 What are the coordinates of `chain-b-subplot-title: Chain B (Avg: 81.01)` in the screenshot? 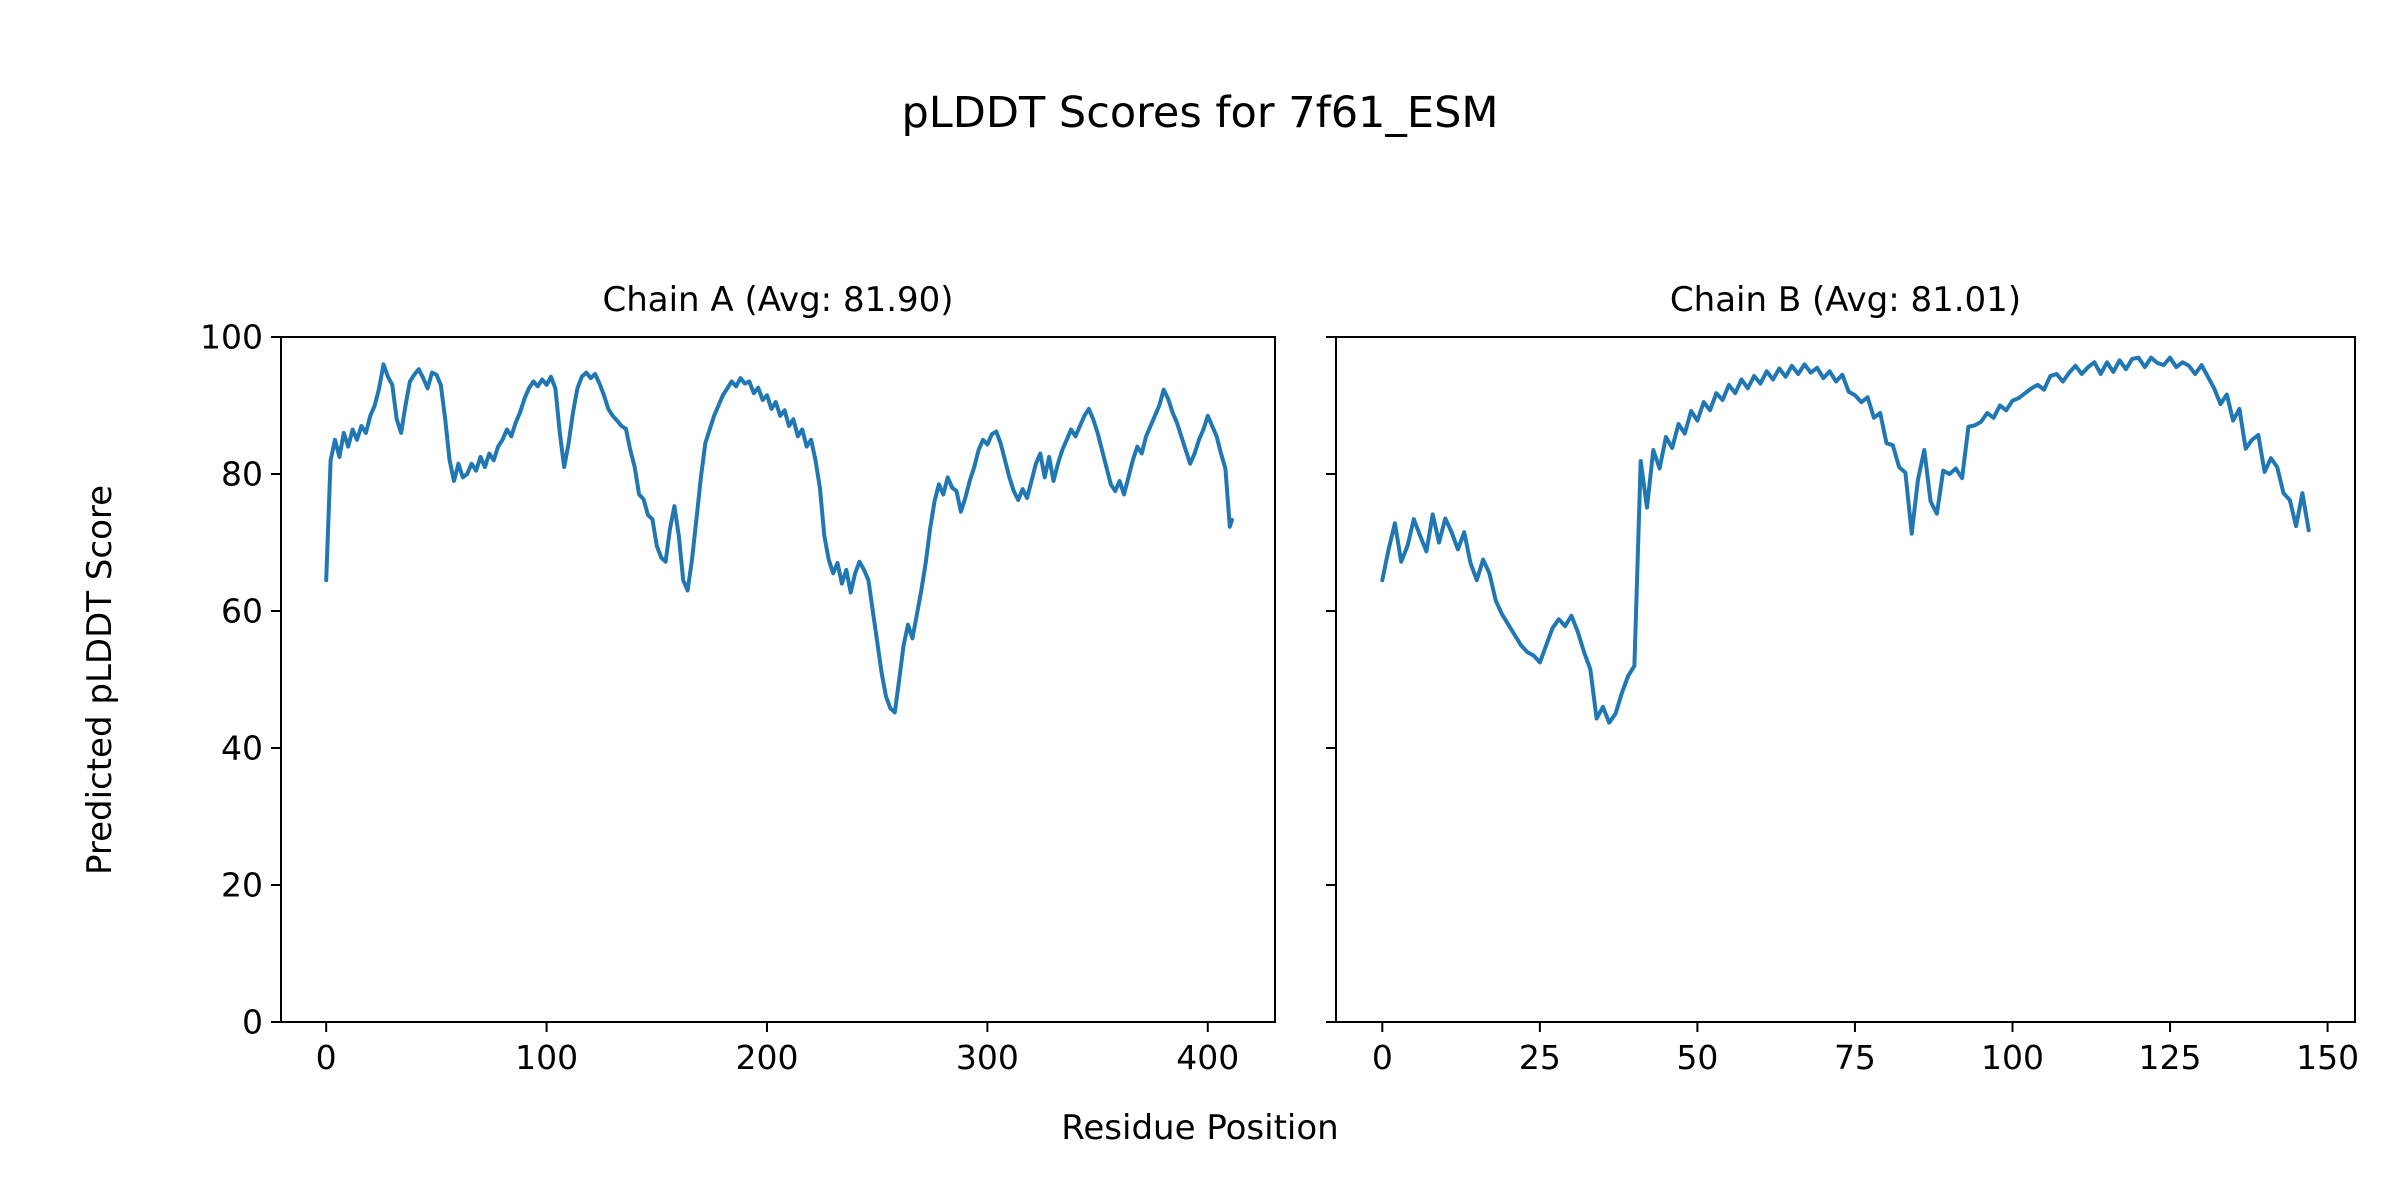 It's located at (1845, 300).